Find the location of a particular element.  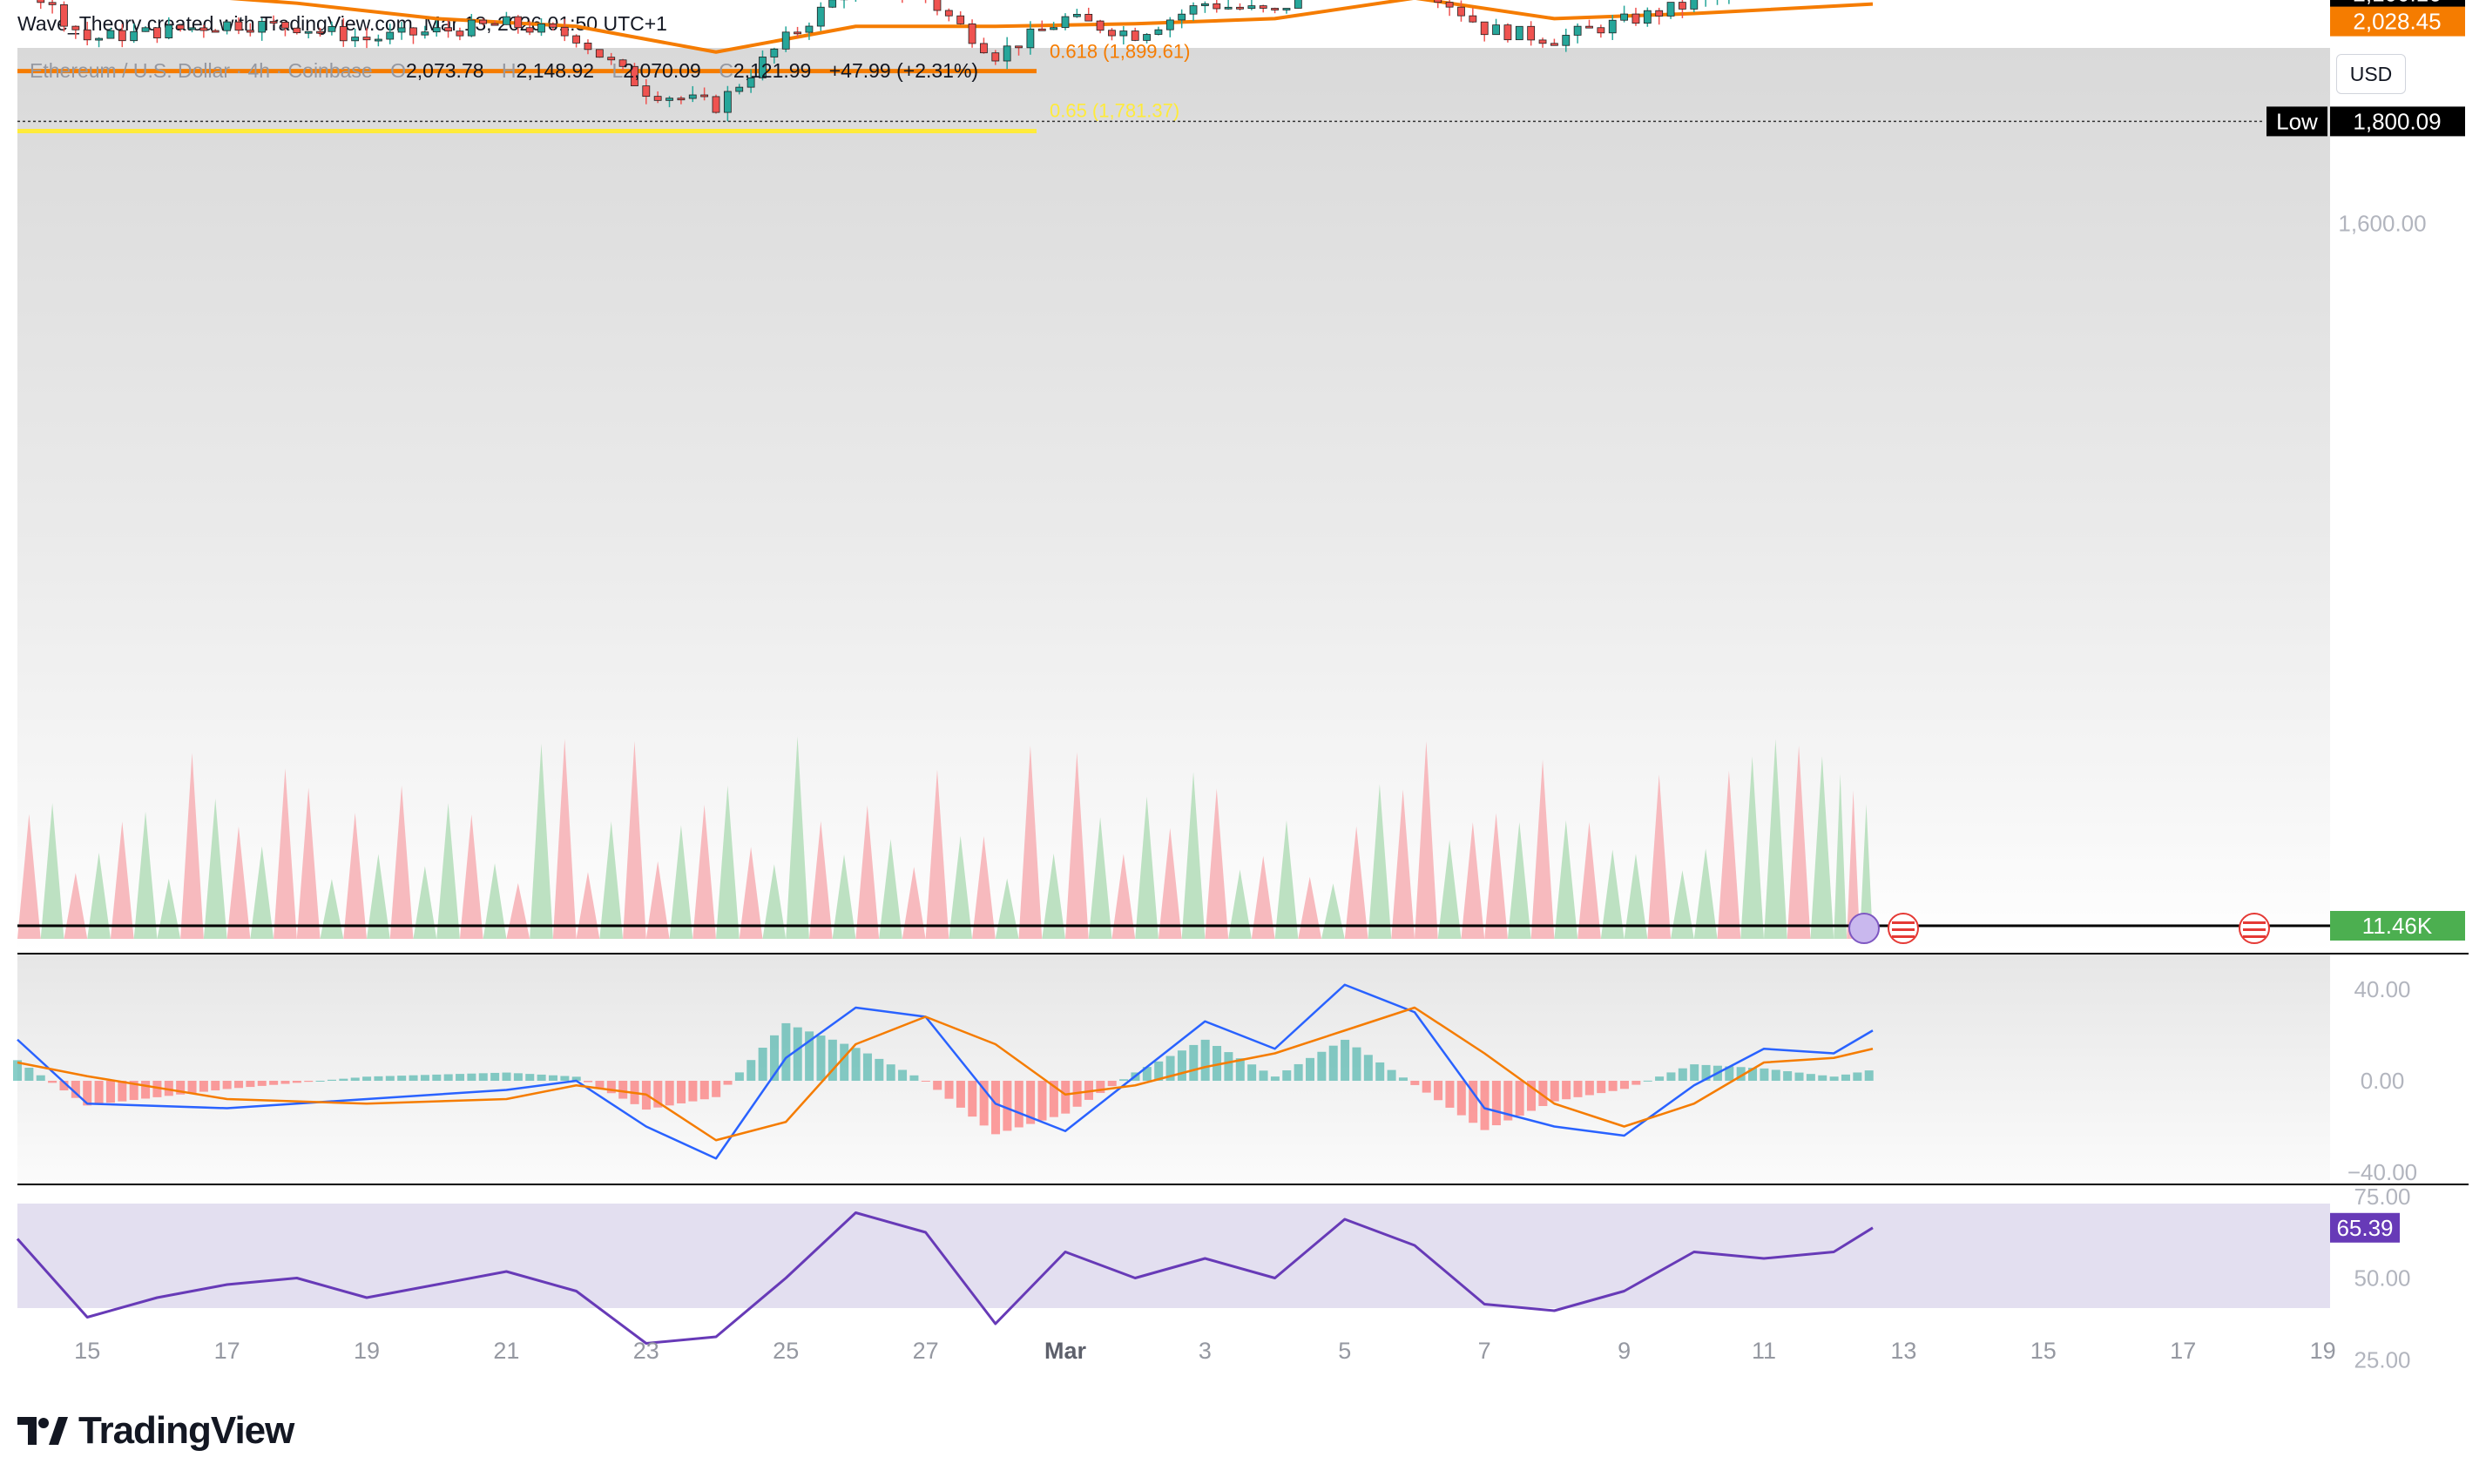

tradingview-brand: TradingView is located at coordinates (155, 1431).